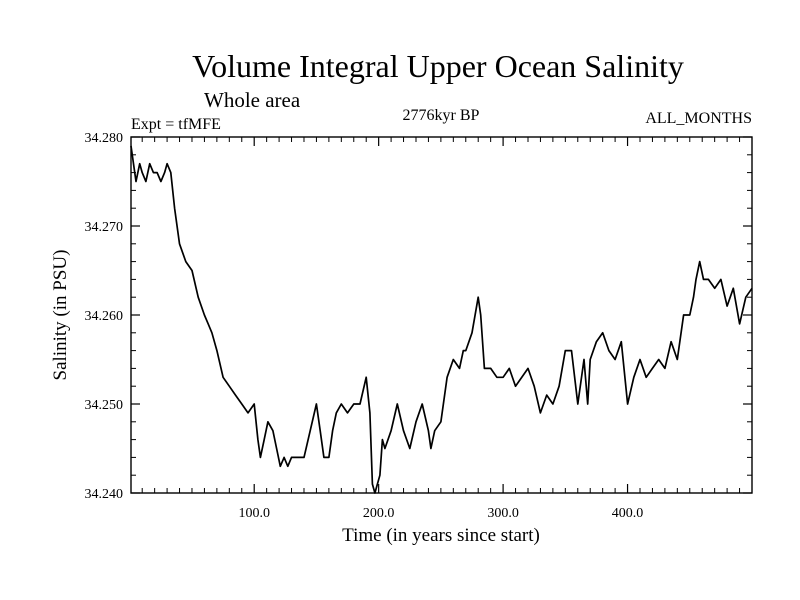  I want to click on months-label: ALL_MONTHS, so click(698, 118).